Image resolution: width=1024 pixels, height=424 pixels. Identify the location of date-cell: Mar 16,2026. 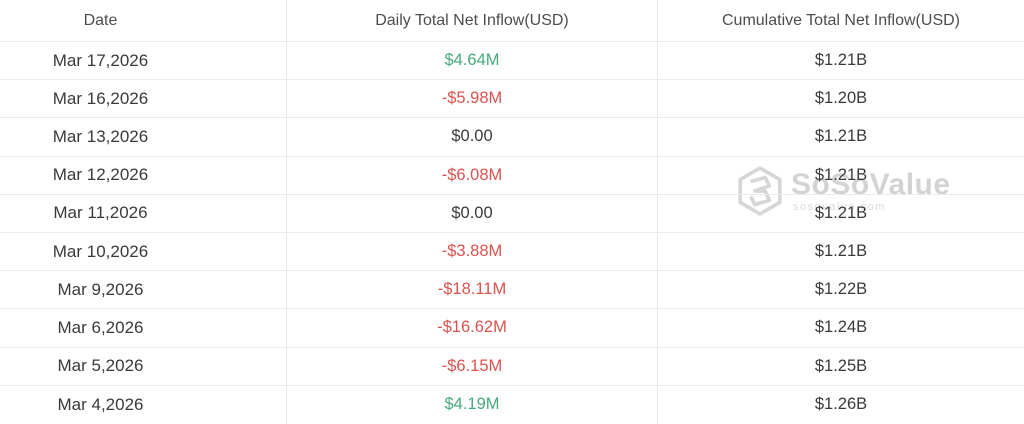
(143, 99).